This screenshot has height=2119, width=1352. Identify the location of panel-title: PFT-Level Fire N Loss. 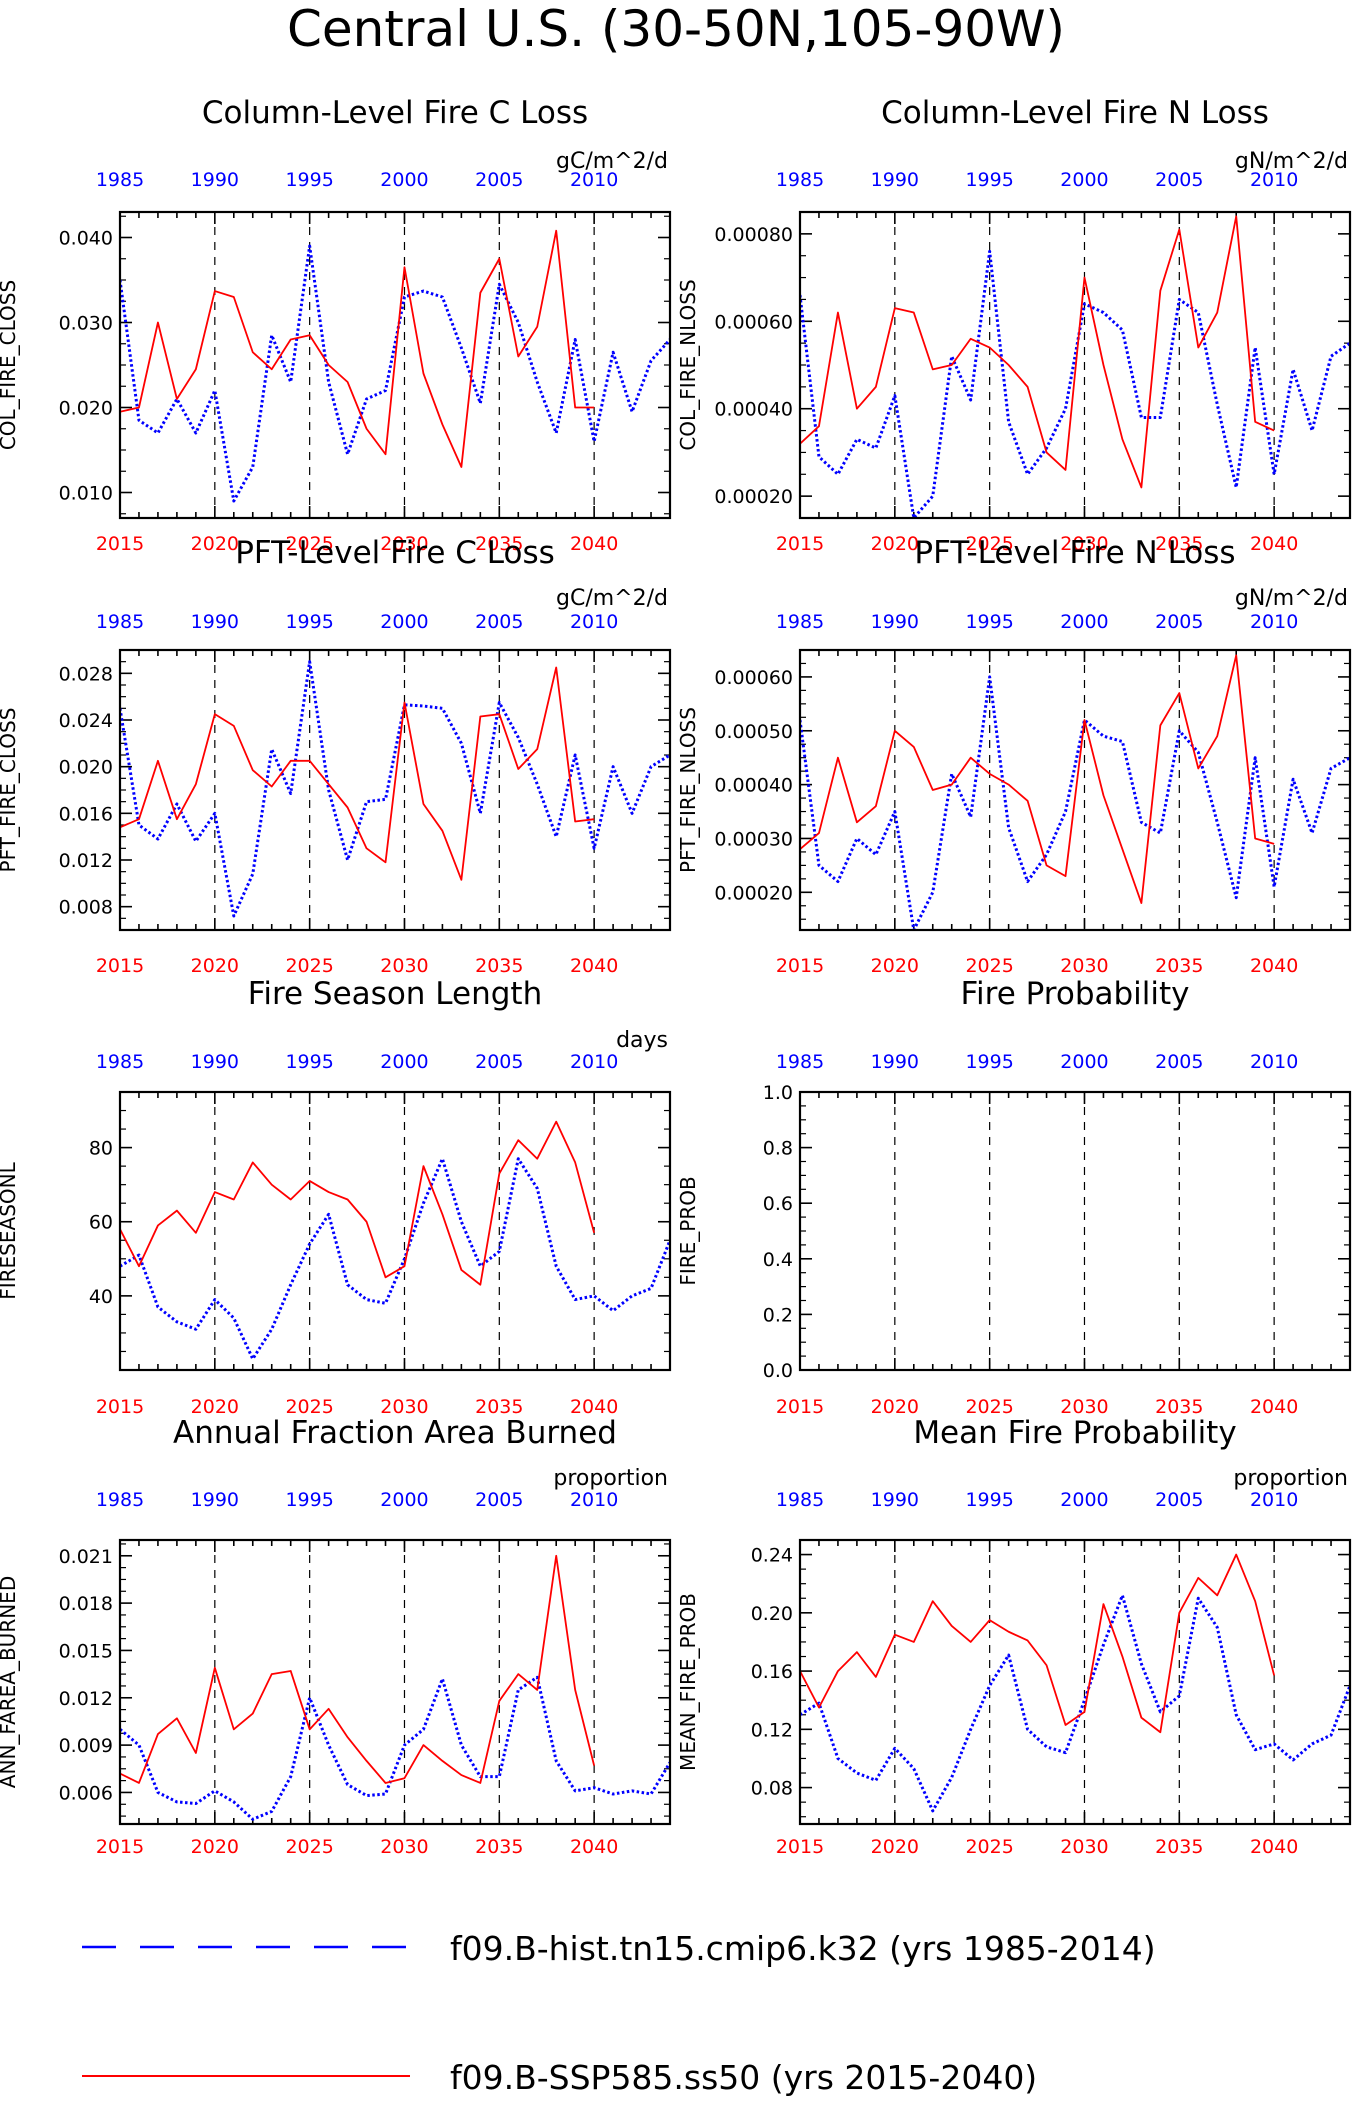
(1074, 553).